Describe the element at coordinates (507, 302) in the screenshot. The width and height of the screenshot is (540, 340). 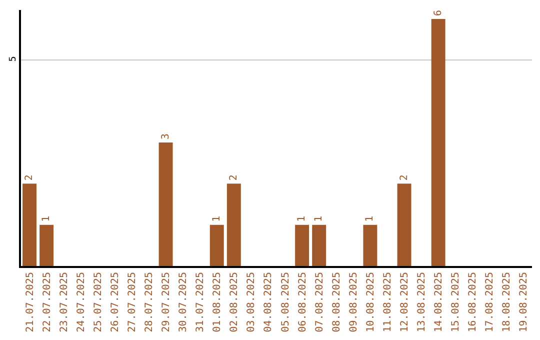
I see `x-tick-label: 18.08.2025` at that location.